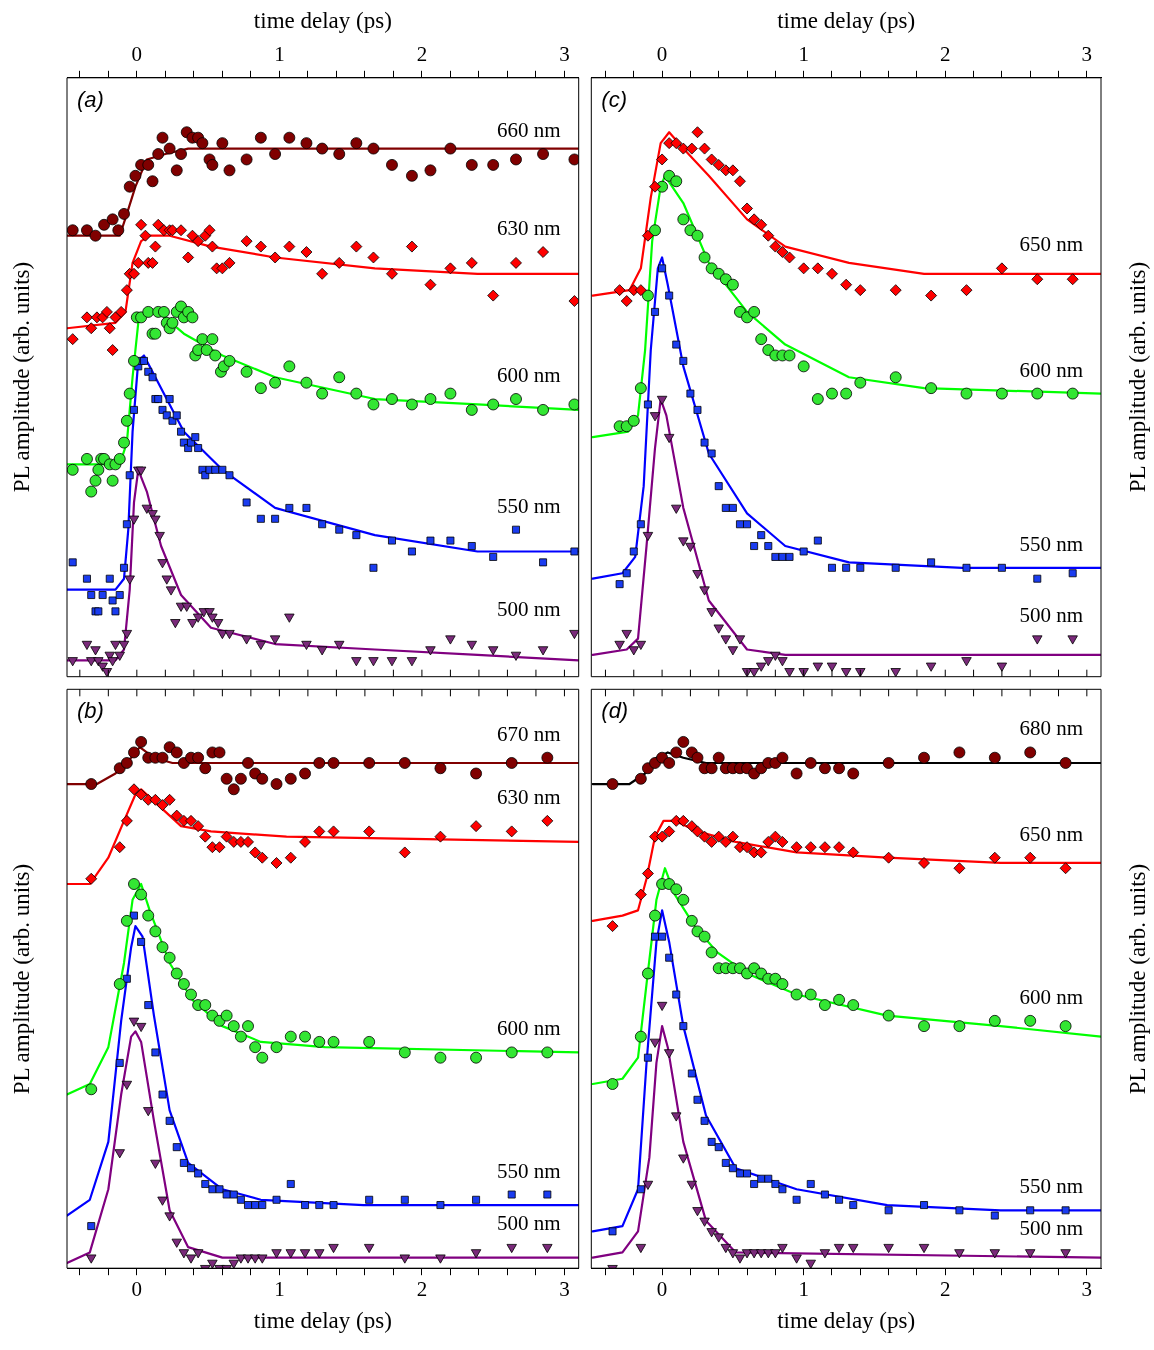  I want to click on series-label: 670 nm, so click(529, 733).